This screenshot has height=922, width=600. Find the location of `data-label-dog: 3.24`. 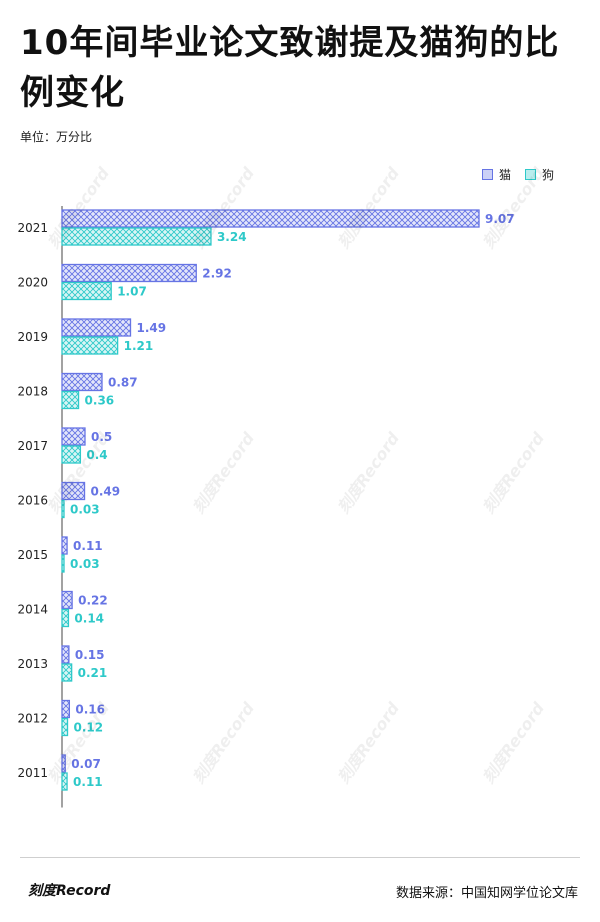

data-label-dog: 3.24 is located at coordinates (232, 237).